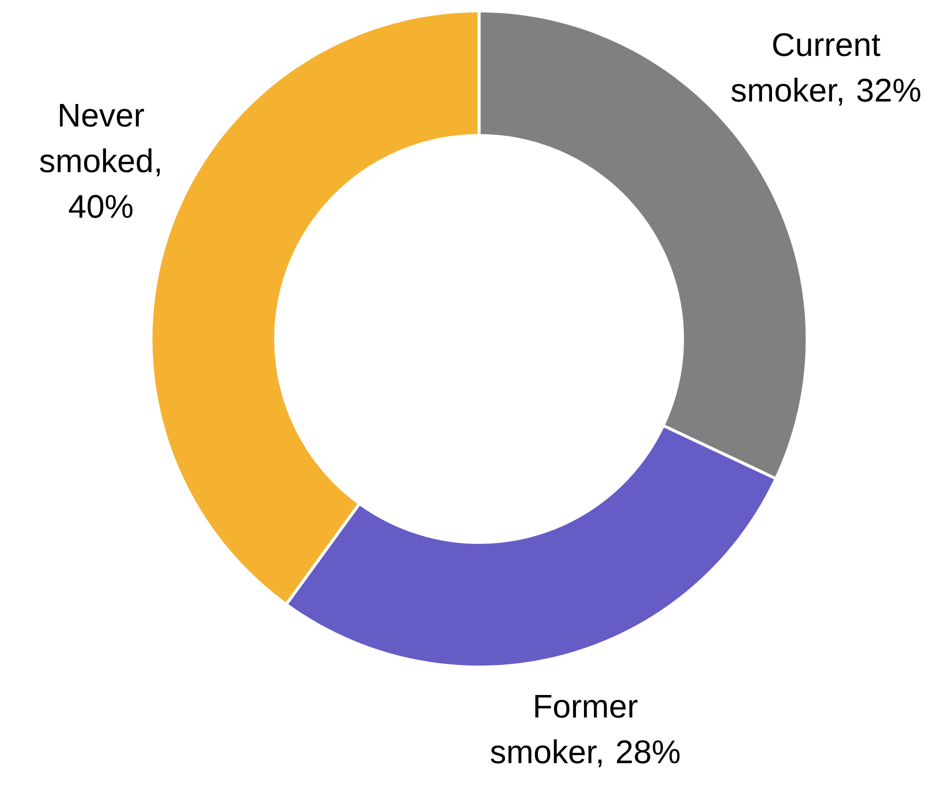 The height and width of the screenshot is (792, 939). What do you see at coordinates (585, 731) in the screenshot?
I see `data-label: Former smoker, 28%` at bounding box center [585, 731].